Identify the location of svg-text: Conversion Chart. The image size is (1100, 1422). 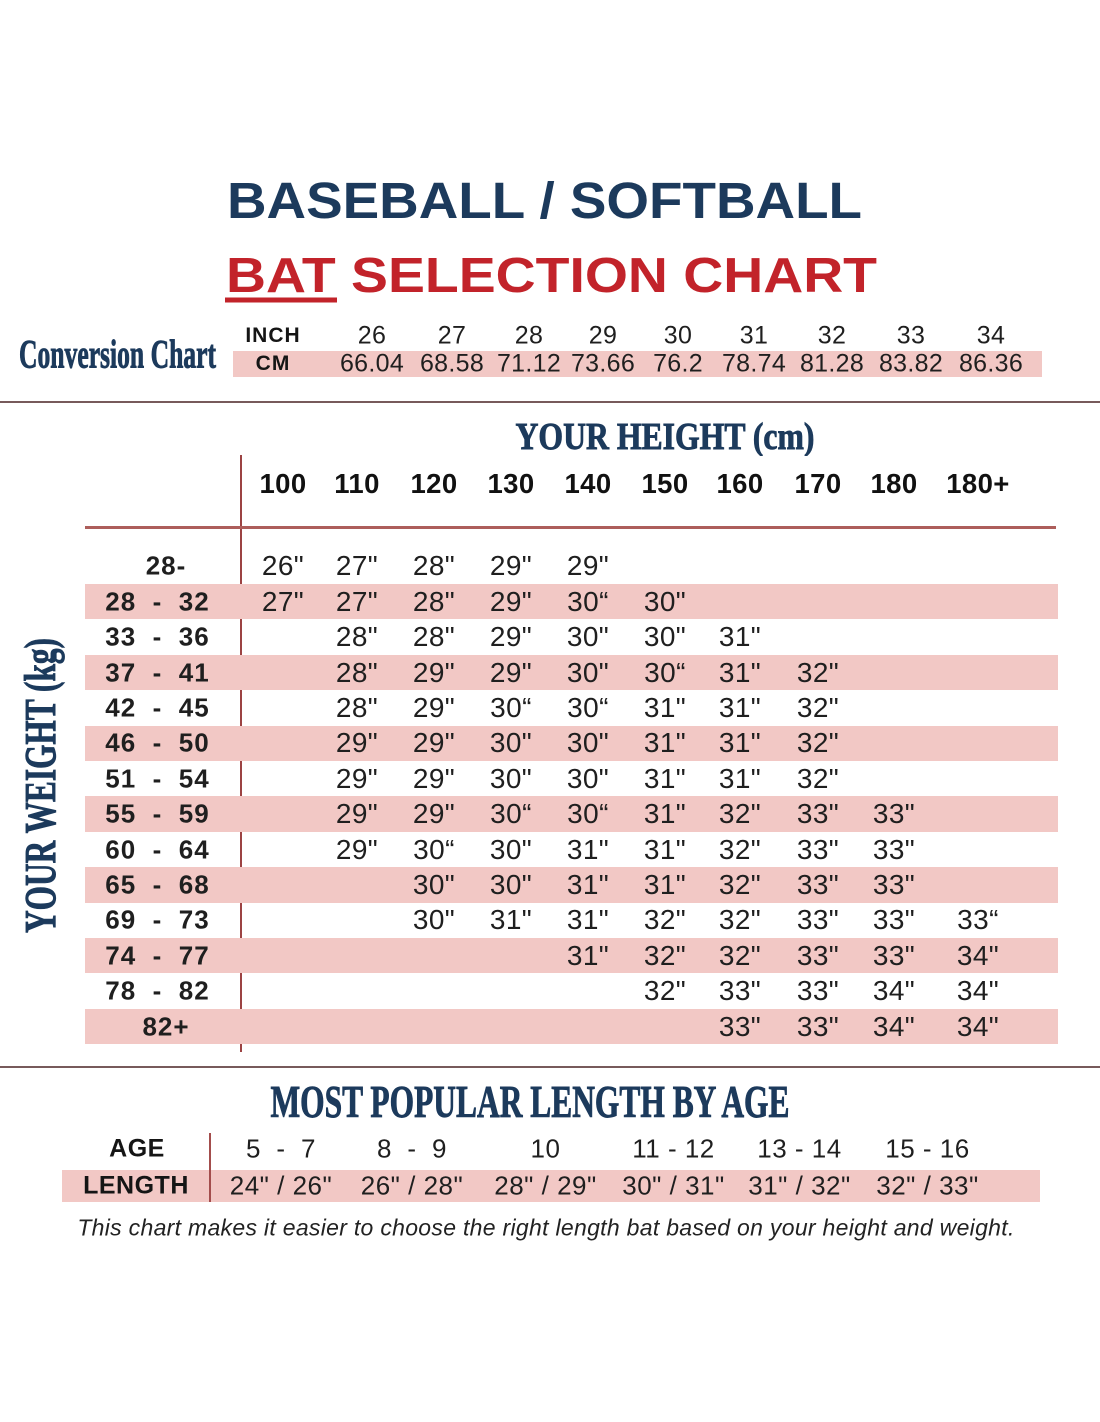
(117, 354).